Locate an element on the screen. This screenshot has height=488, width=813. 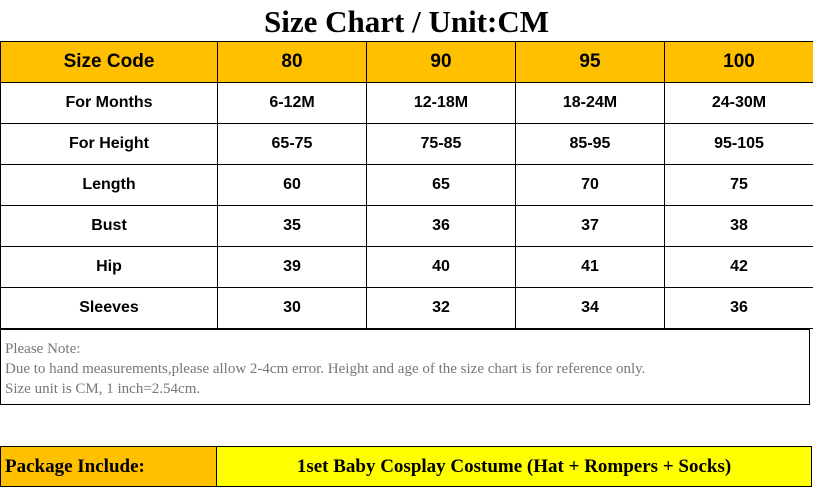
table-cell: 38 is located at coordinates (738, 226).